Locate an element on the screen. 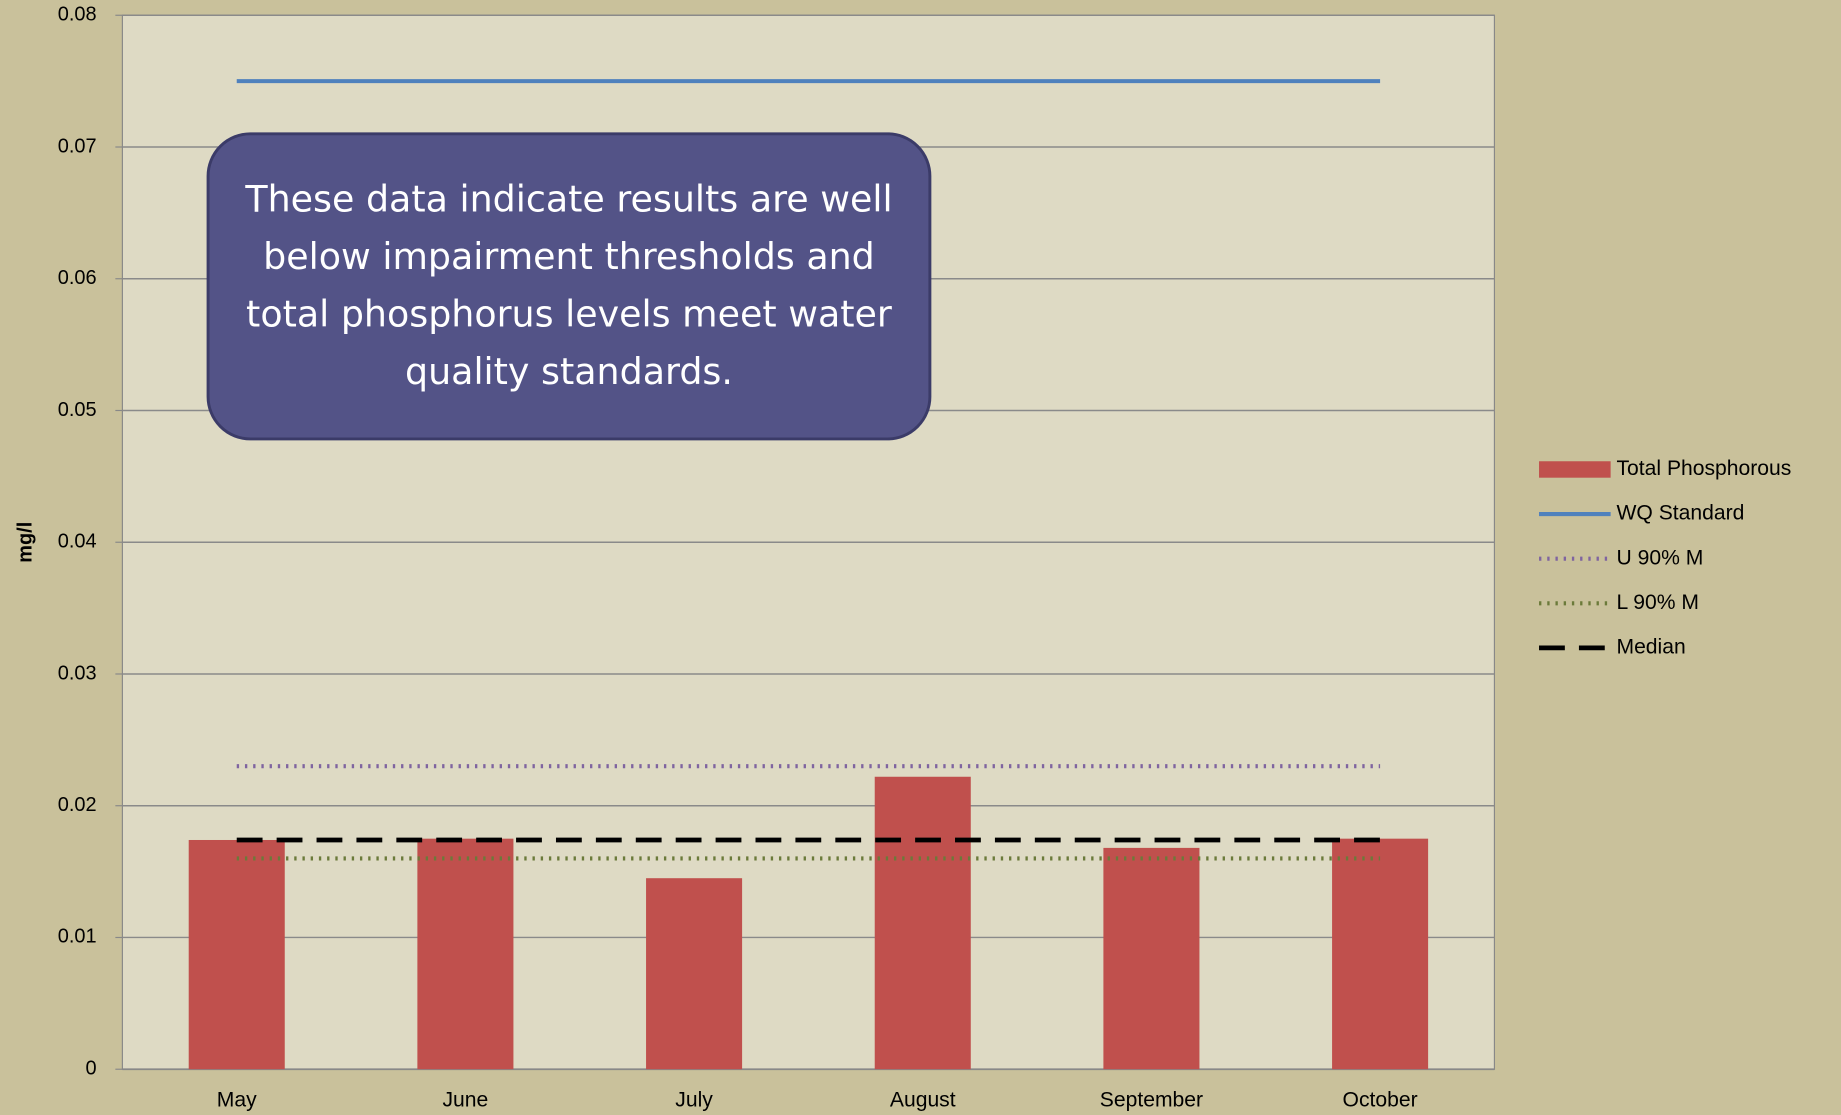 The height and width of the screenshot is (1115, 1841). y-tick-label: 0.02 is located at coordinates (77, 805).